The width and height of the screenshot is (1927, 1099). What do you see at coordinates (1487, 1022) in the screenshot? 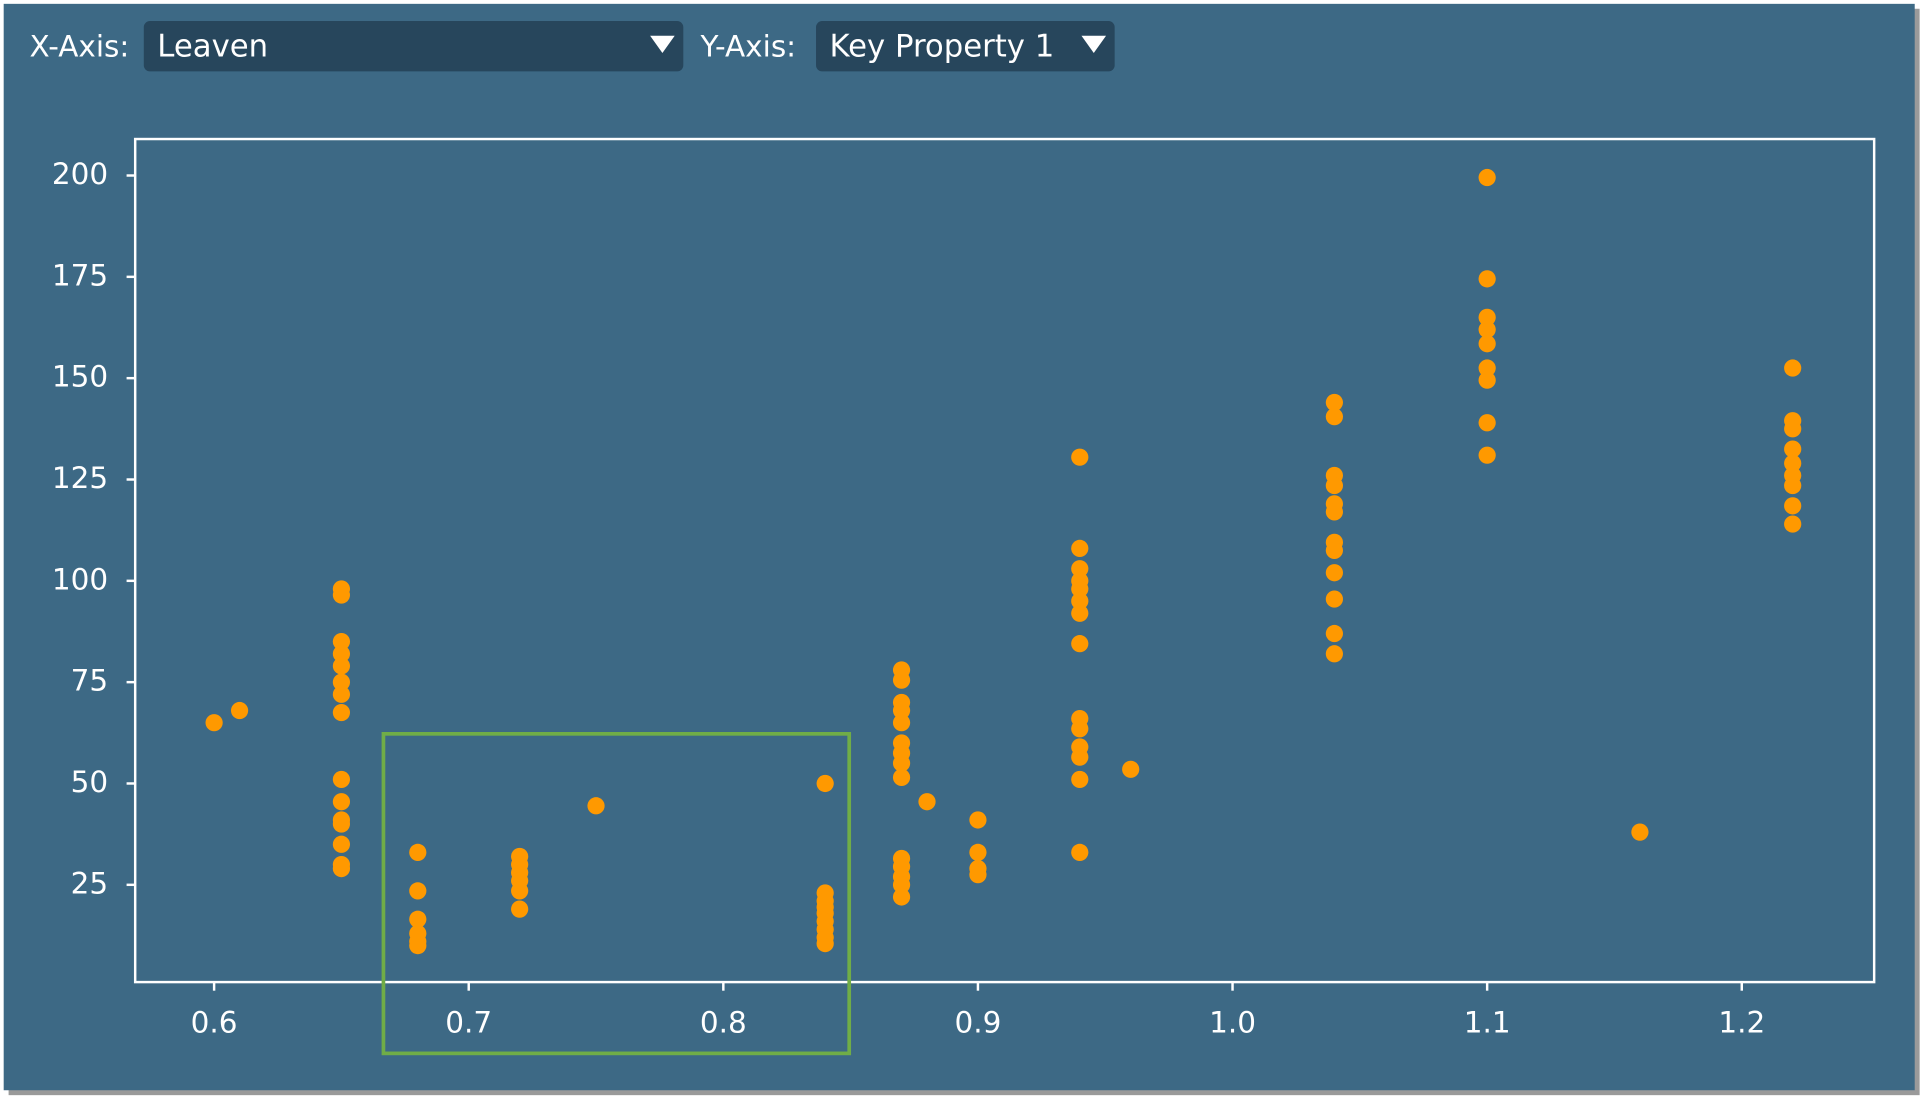
I see `x-tick-label: 1.1` at bounding box center [1487, 1022].